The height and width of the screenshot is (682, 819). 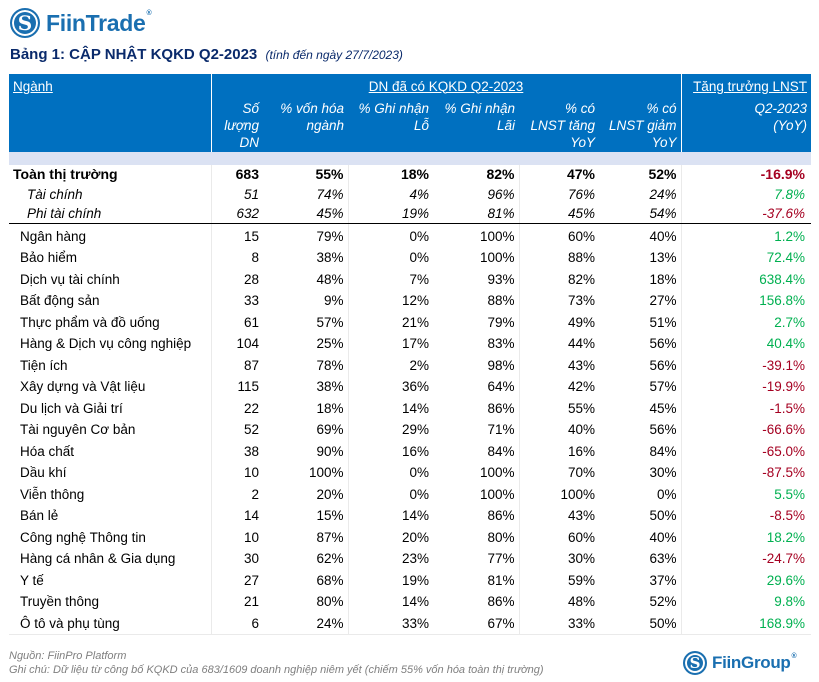 I want to click on cell-profit: 71%, so click(x=501, y=430).